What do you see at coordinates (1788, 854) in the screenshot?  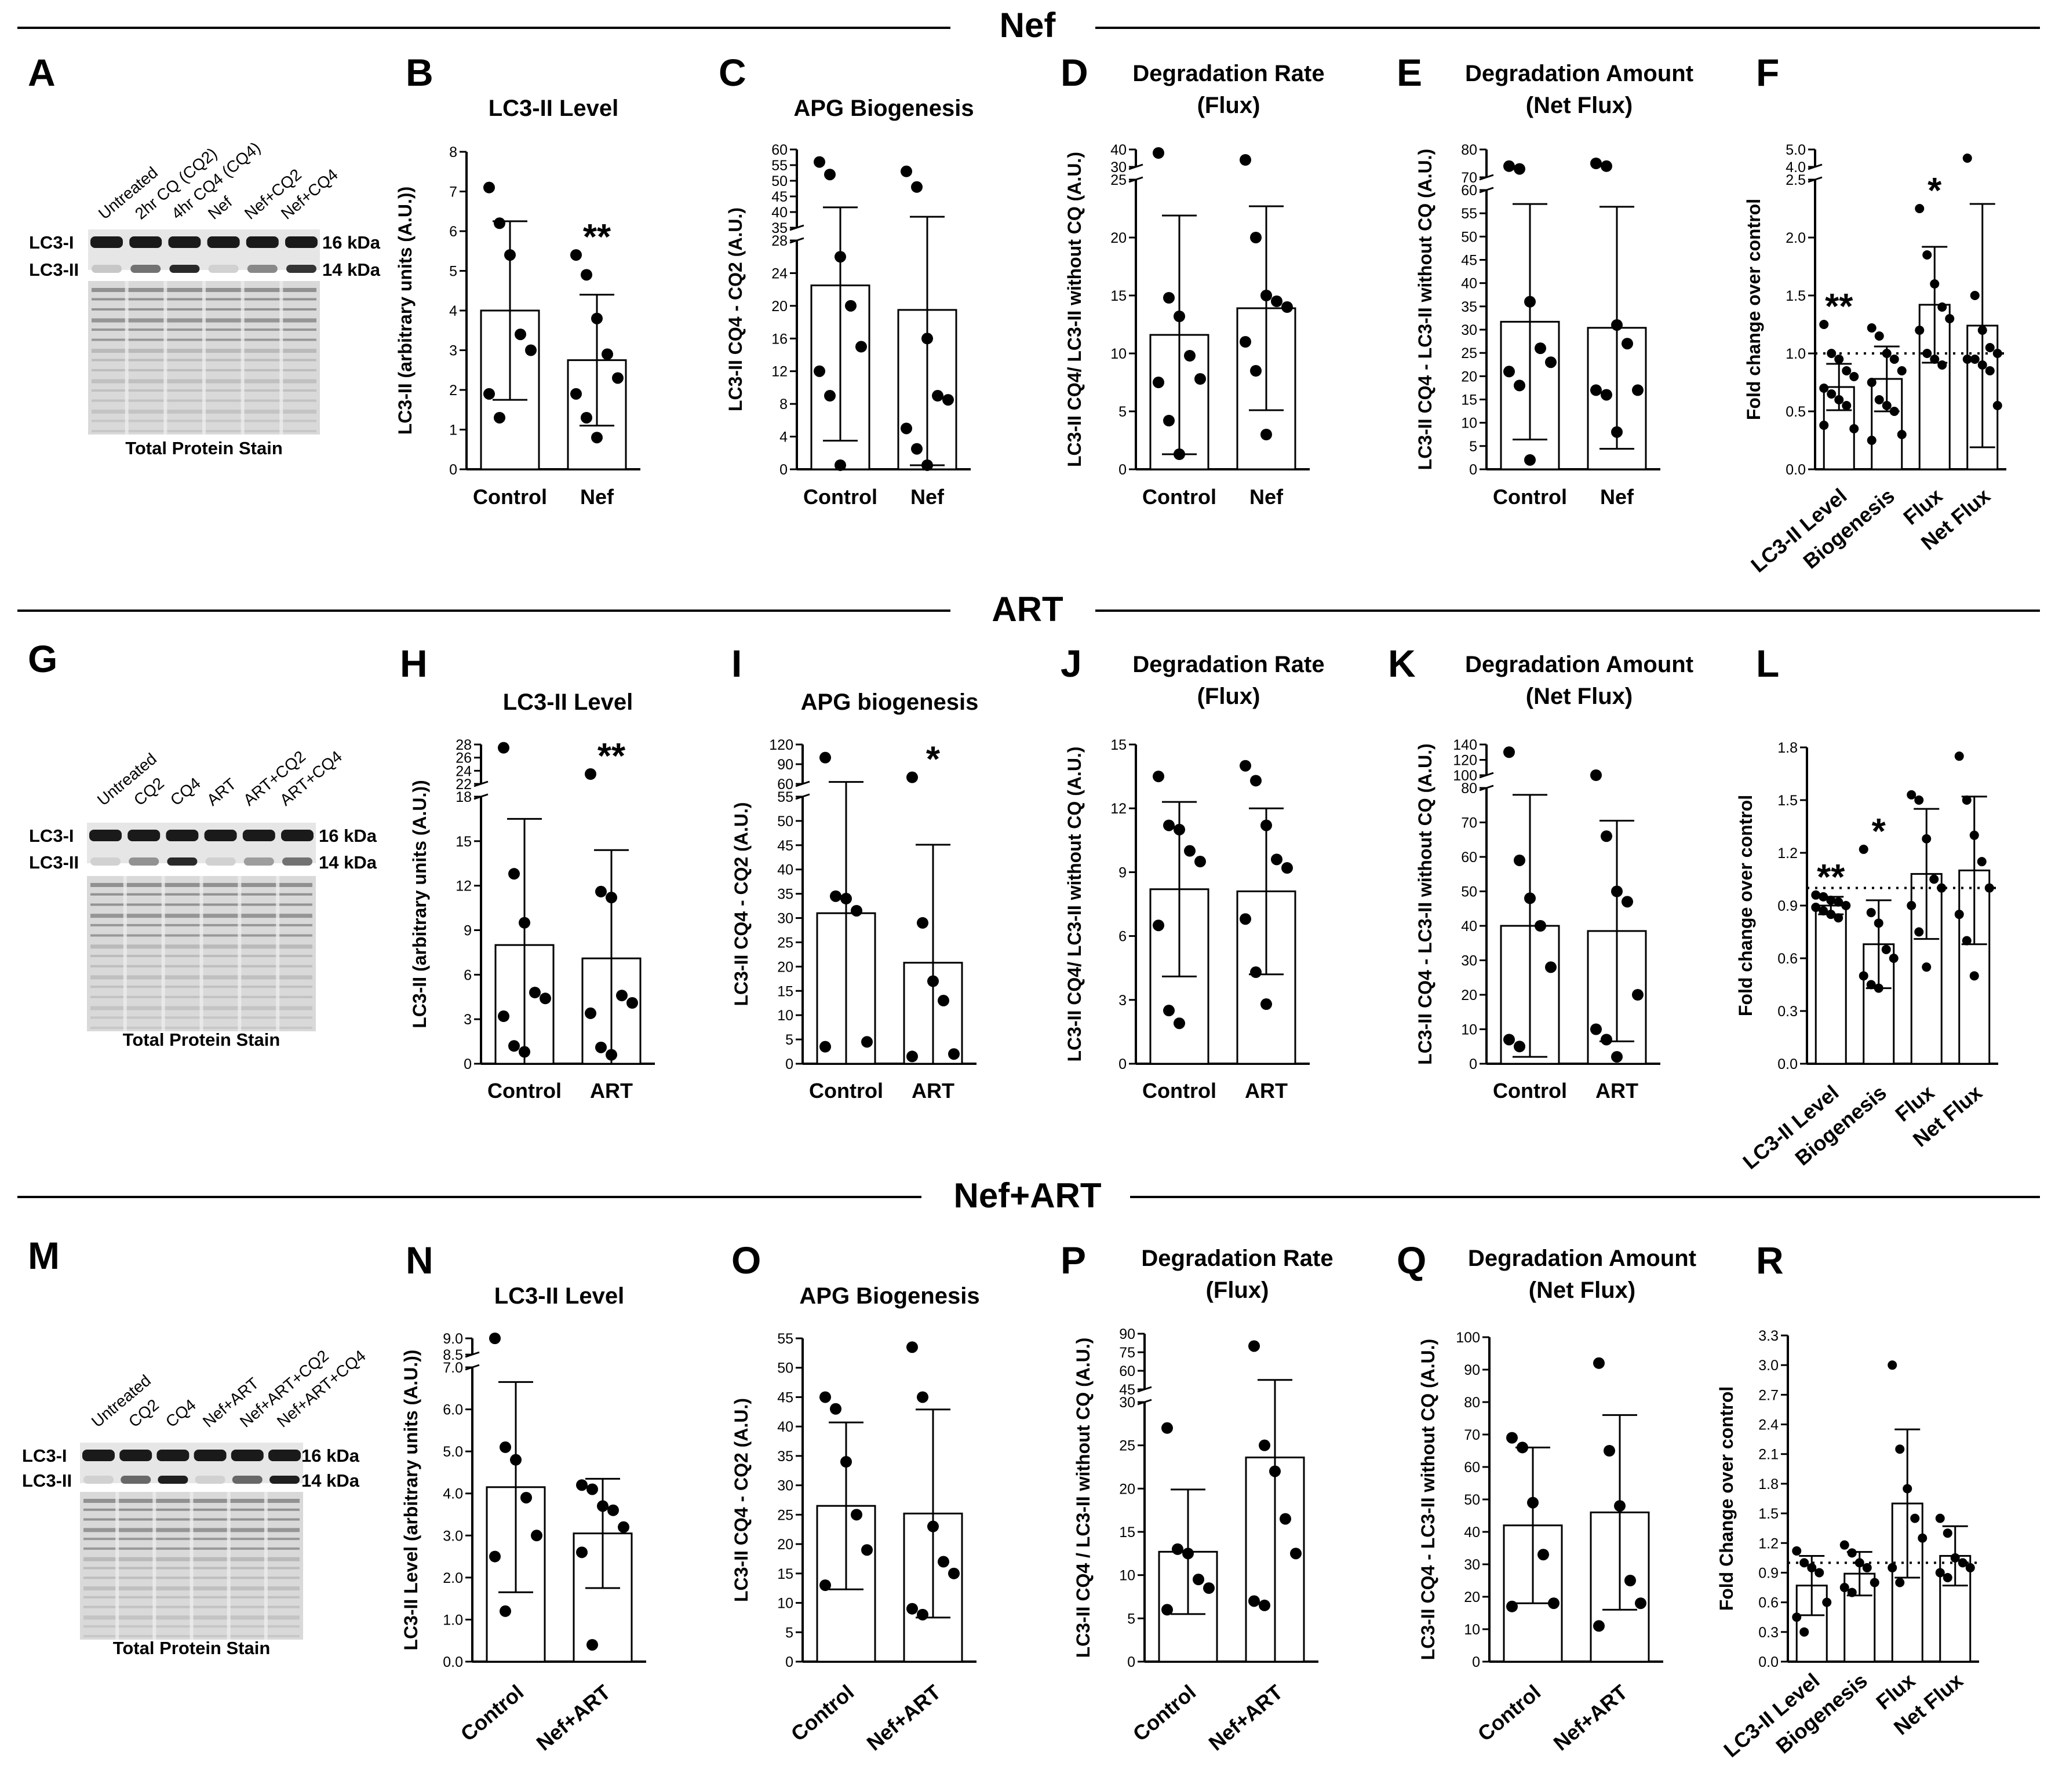 I see `y-tick-label: 1.2` at bounding box center [1788, 854].